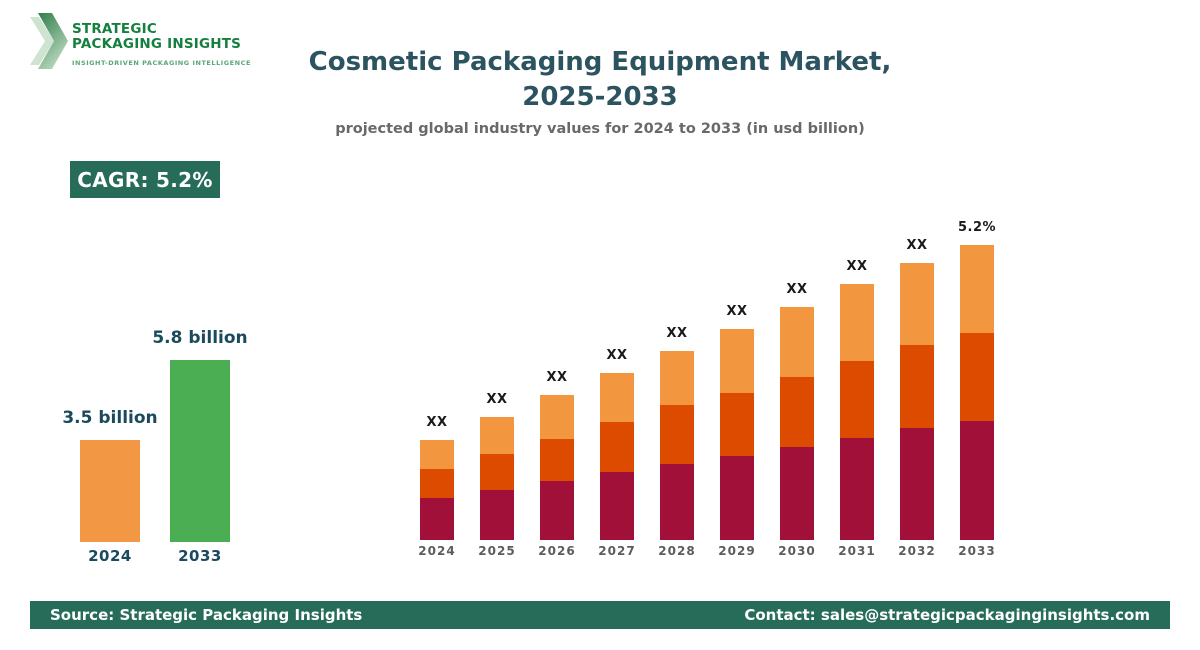  I want to click on page-title-line1: Cosmetic Packaging Equipment Market,, so click(600, 62).